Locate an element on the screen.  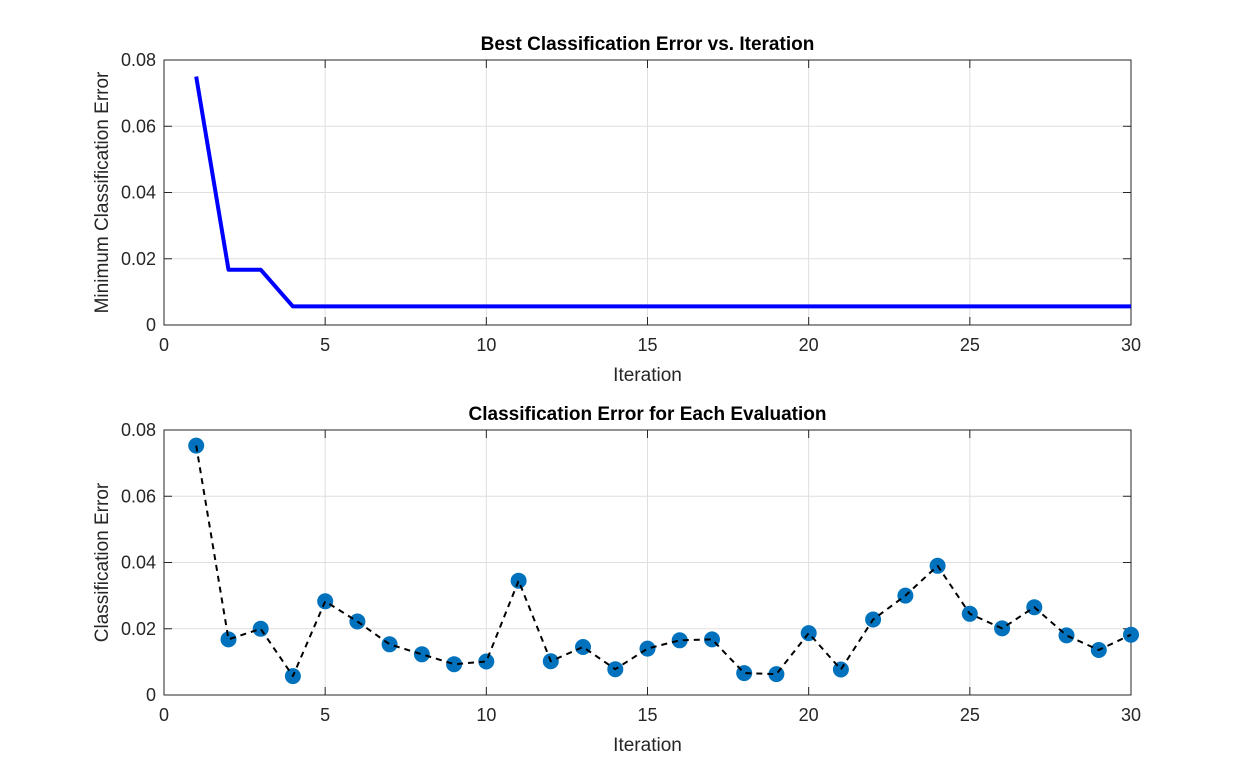
chart-title: Best Classification Error vs. Iteration is located at coordinates (648, 44).